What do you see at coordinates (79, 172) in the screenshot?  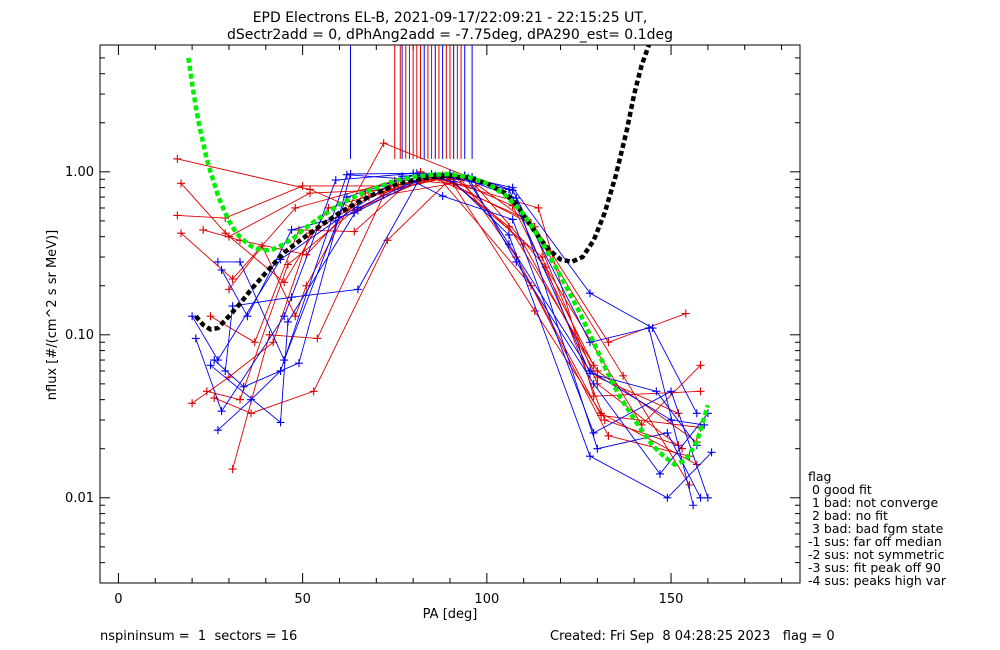 I see `y-tick-label: 1.00` at bounding box center [79, 172].